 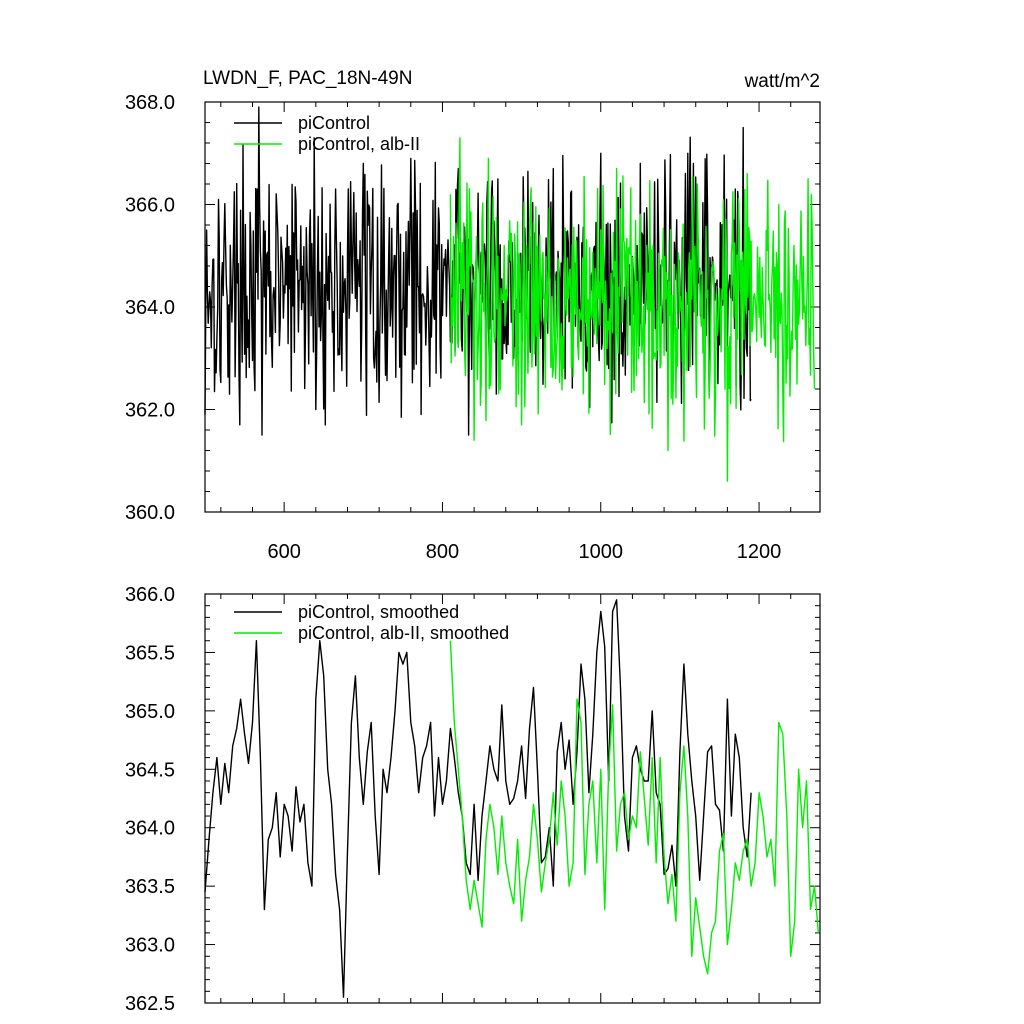 I want to click on legend-label-picontrol: piControl, so click(x=334, y=123).